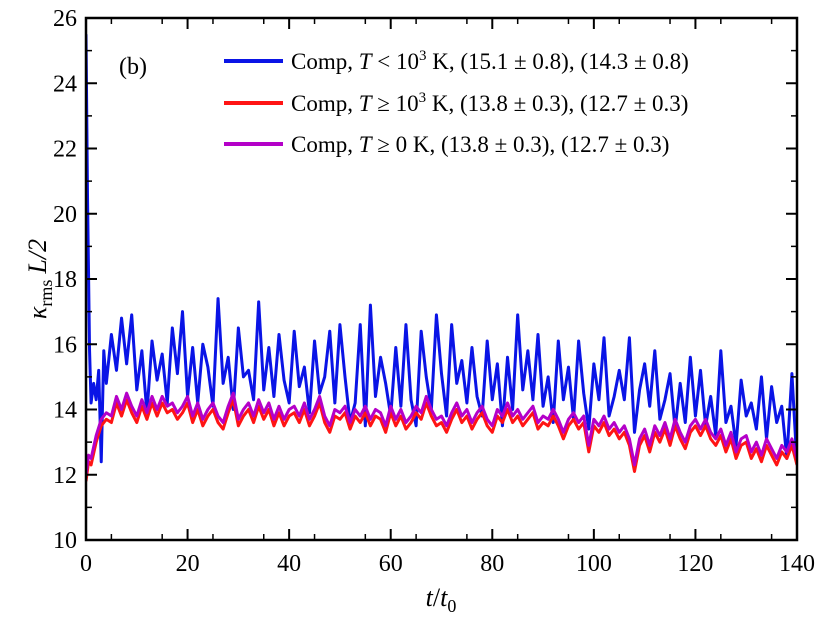  I want to click on y-tick-label: 22, so click(65, 150).